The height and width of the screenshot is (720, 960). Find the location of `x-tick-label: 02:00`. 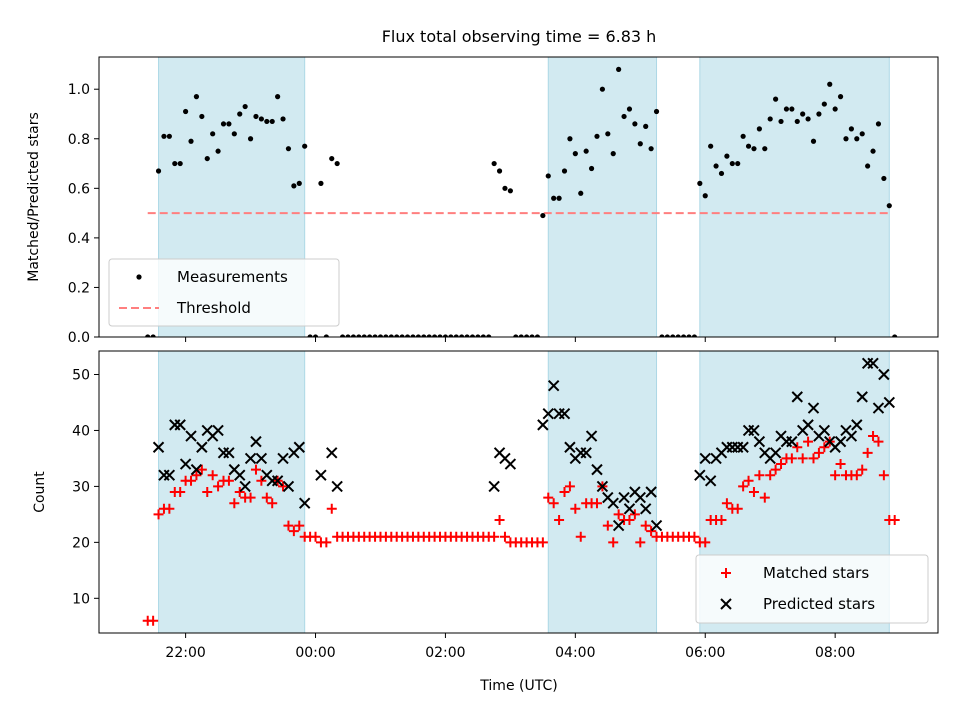

x-tick-label: 02:00 is located at coordinates (445, 653).